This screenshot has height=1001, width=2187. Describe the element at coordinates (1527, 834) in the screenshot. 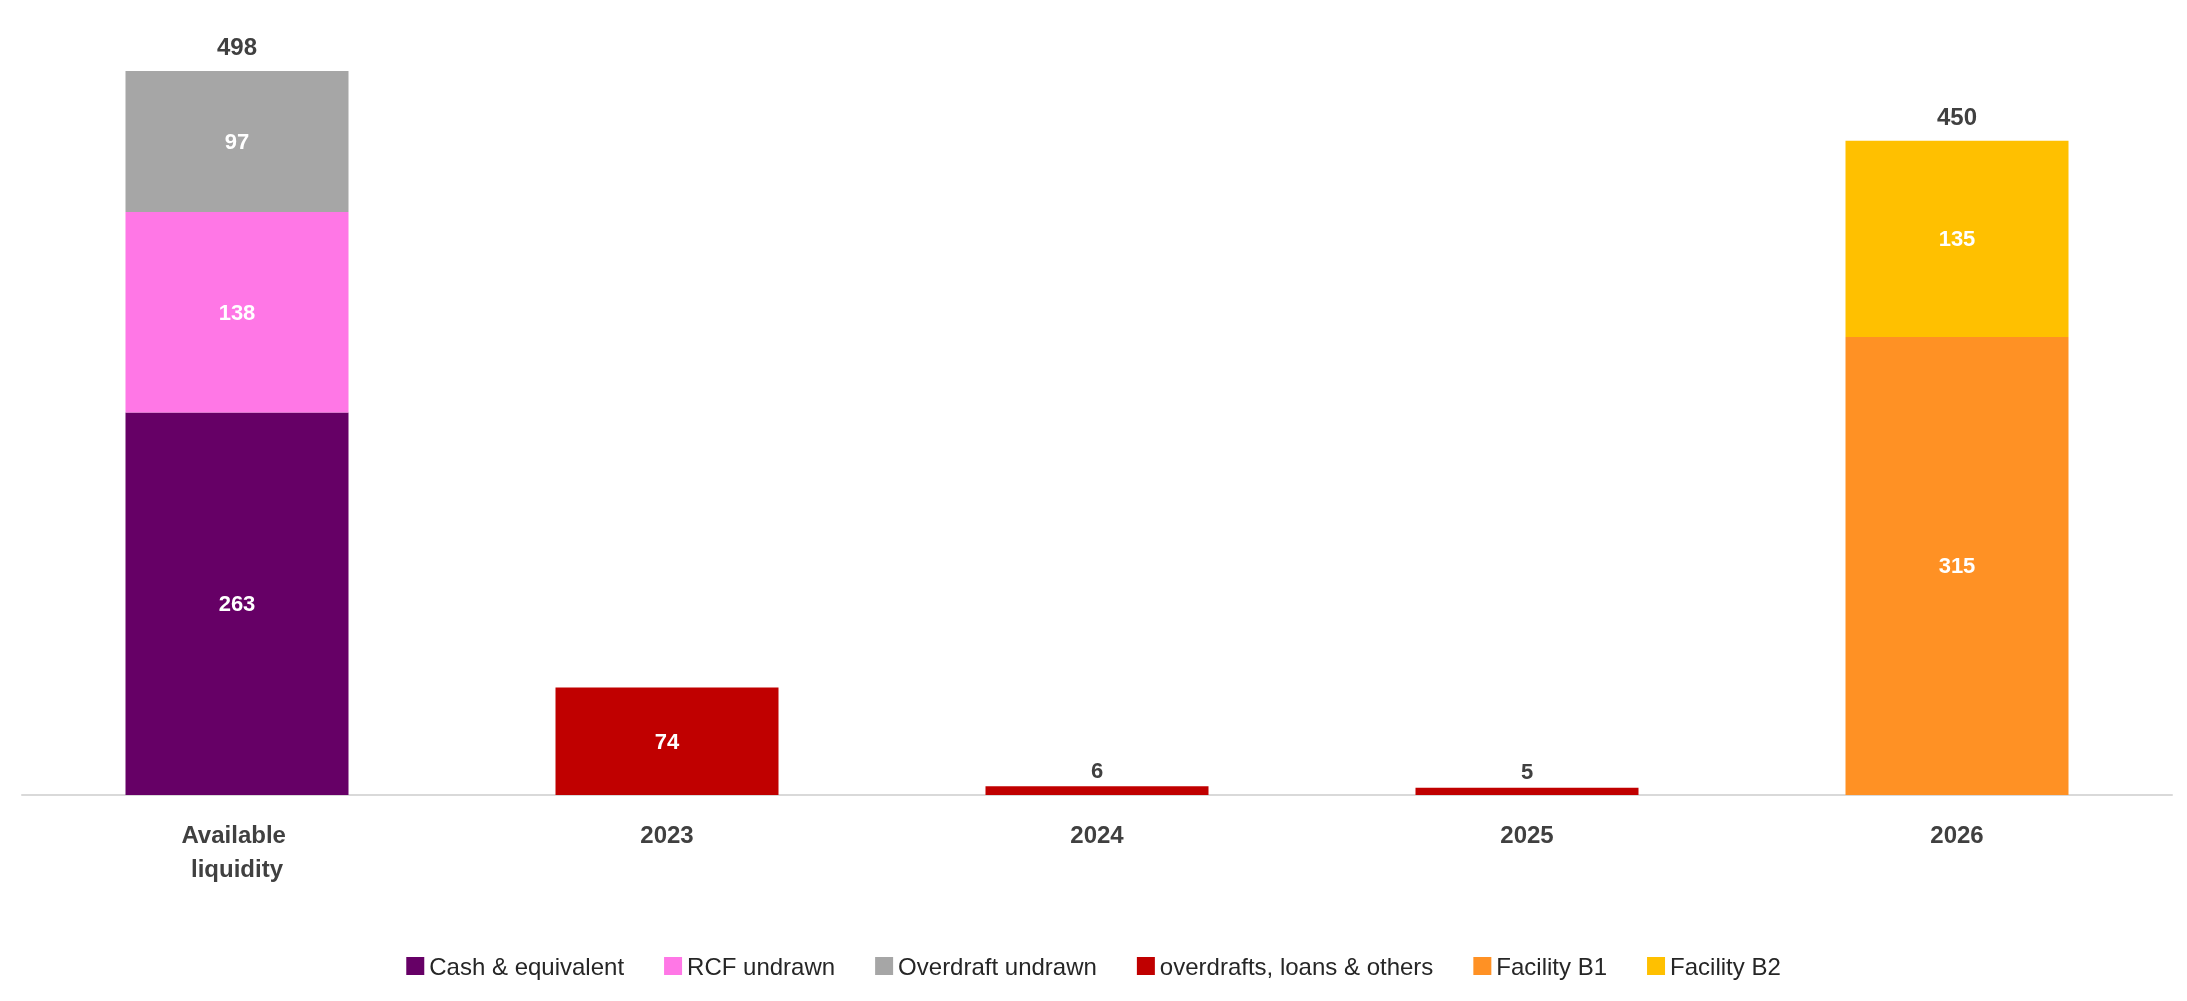

I see `x-tick-label: 2025` at that location.